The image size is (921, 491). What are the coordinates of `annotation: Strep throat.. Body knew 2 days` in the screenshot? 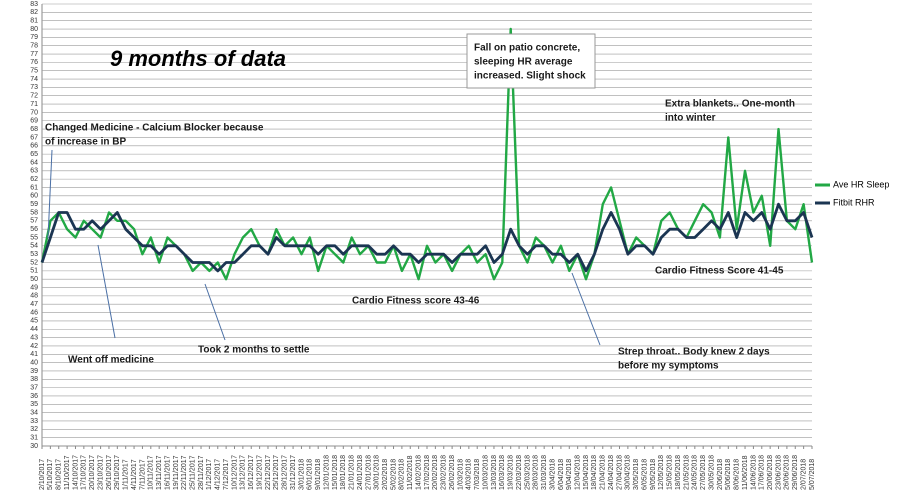 It's located at (694, 352).